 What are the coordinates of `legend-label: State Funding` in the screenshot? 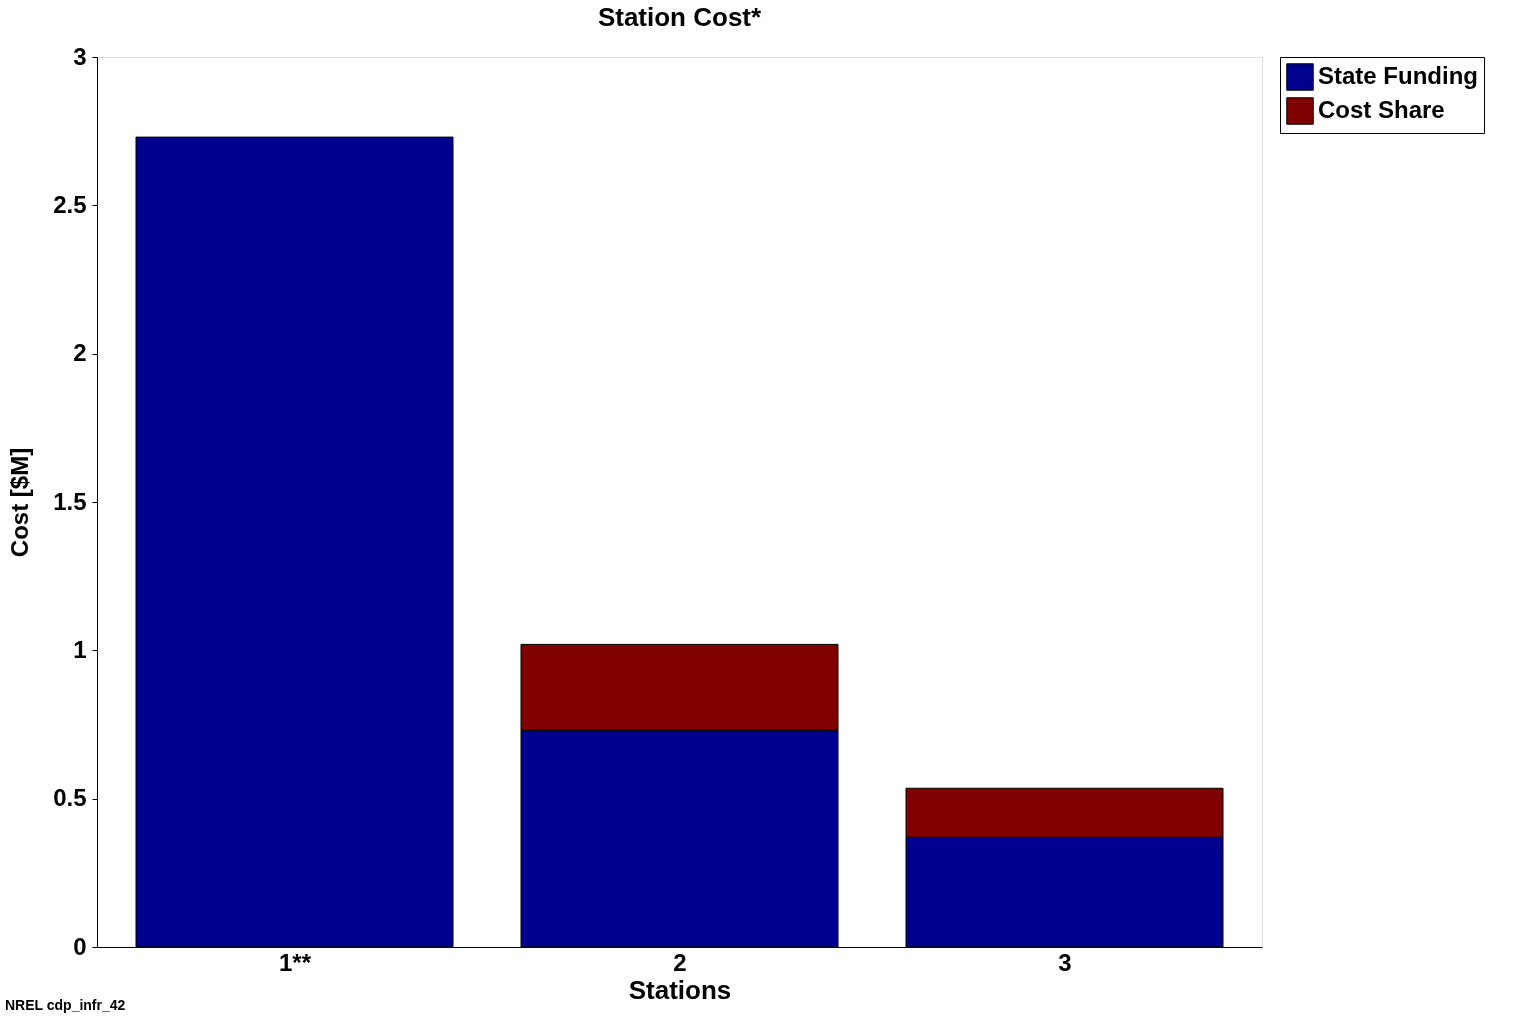 It's located at (1398, 75).